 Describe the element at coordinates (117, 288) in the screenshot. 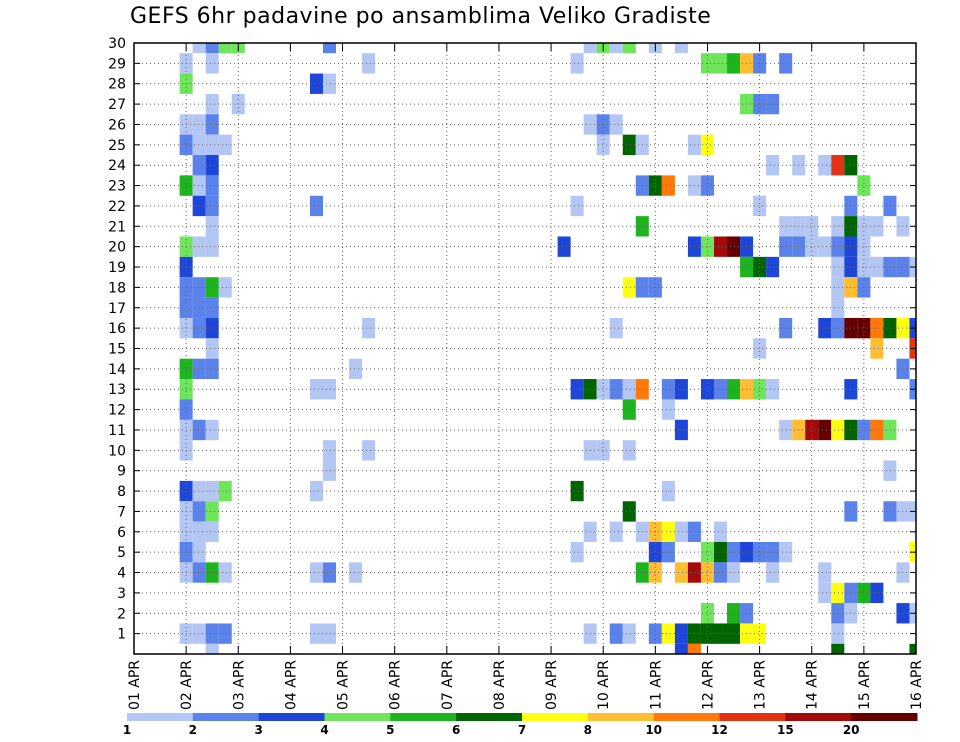

I see `y-tick-label: 18` at that location.